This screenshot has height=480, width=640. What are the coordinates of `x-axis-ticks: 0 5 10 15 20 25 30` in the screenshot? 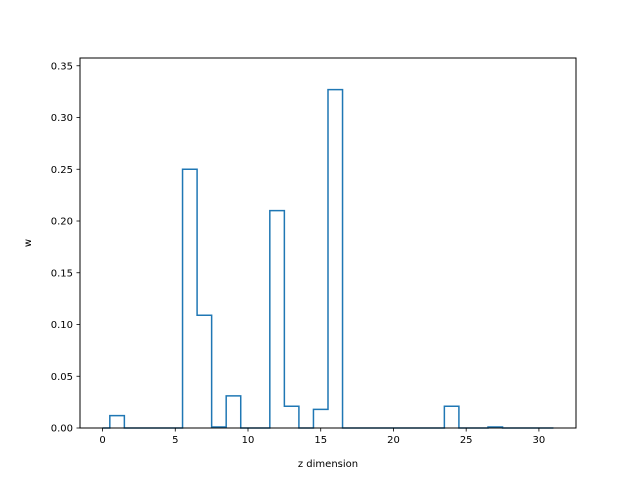 It's located at (322, 437).